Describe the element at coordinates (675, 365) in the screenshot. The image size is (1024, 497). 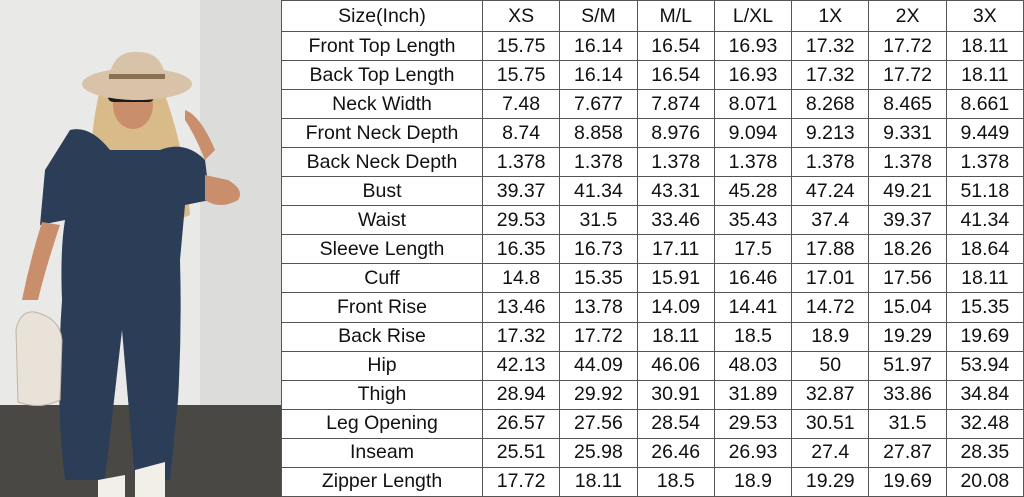
I see `table-cell: 46.06` at that location.